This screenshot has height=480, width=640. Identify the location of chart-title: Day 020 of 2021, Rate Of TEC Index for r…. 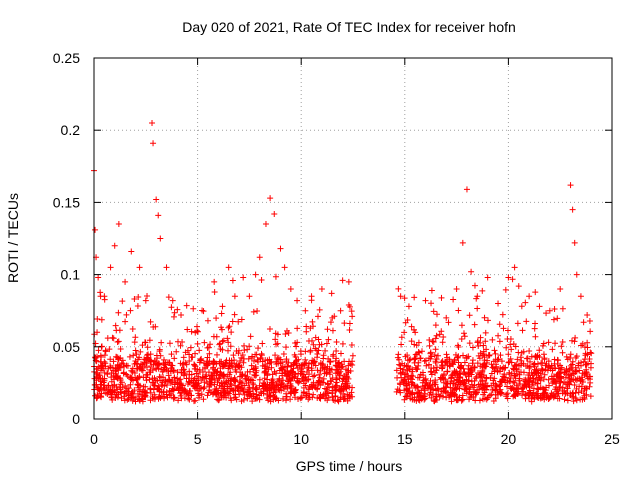
(349, 27).